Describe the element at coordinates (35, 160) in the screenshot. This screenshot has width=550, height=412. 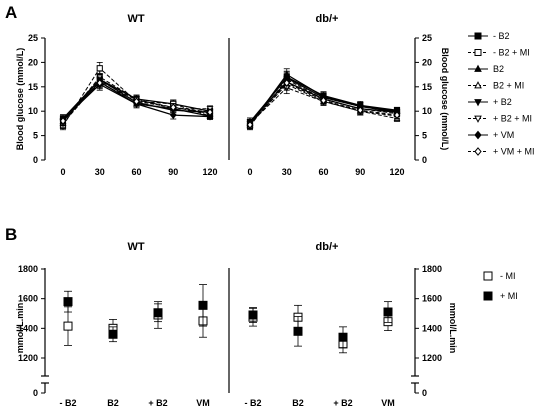
I see `panel-a-left-ytick-label: 0` at that location.